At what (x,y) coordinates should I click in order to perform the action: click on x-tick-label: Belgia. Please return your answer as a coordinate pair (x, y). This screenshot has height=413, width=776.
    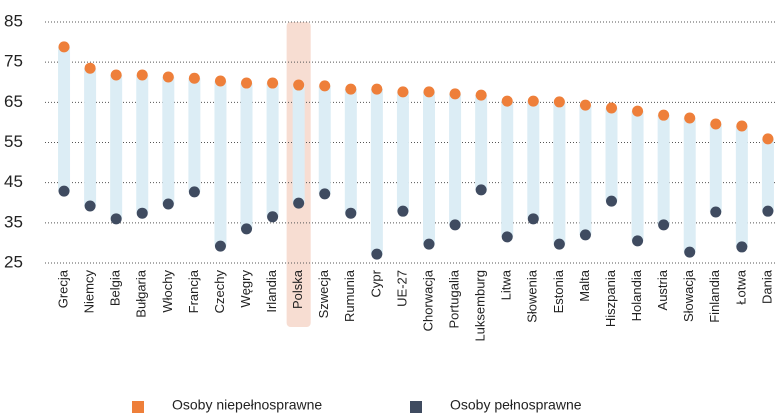
    Looking at the image, I should click on (115, 287).